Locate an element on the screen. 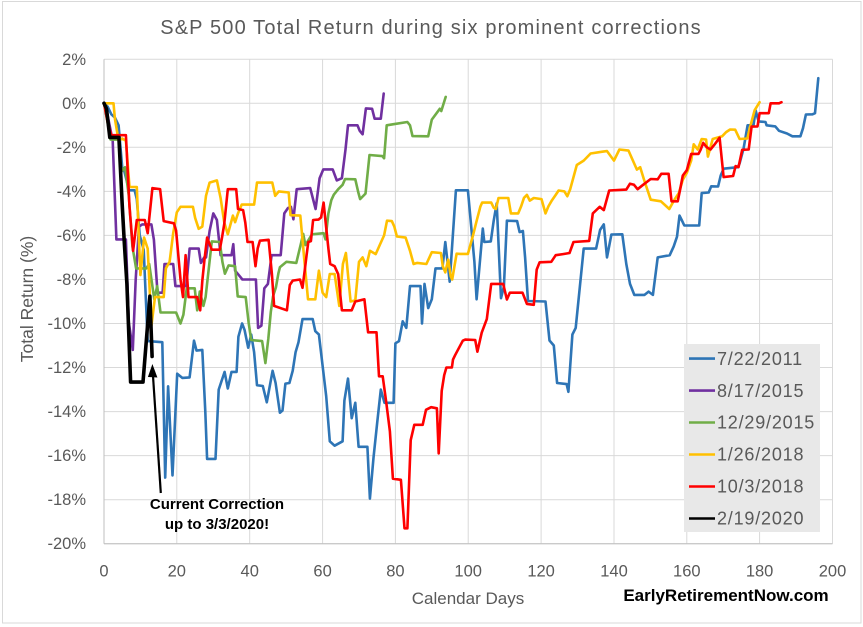 This screenshot has width=863, height=627. svg-text: -16% is located at coordinates (66, 456).